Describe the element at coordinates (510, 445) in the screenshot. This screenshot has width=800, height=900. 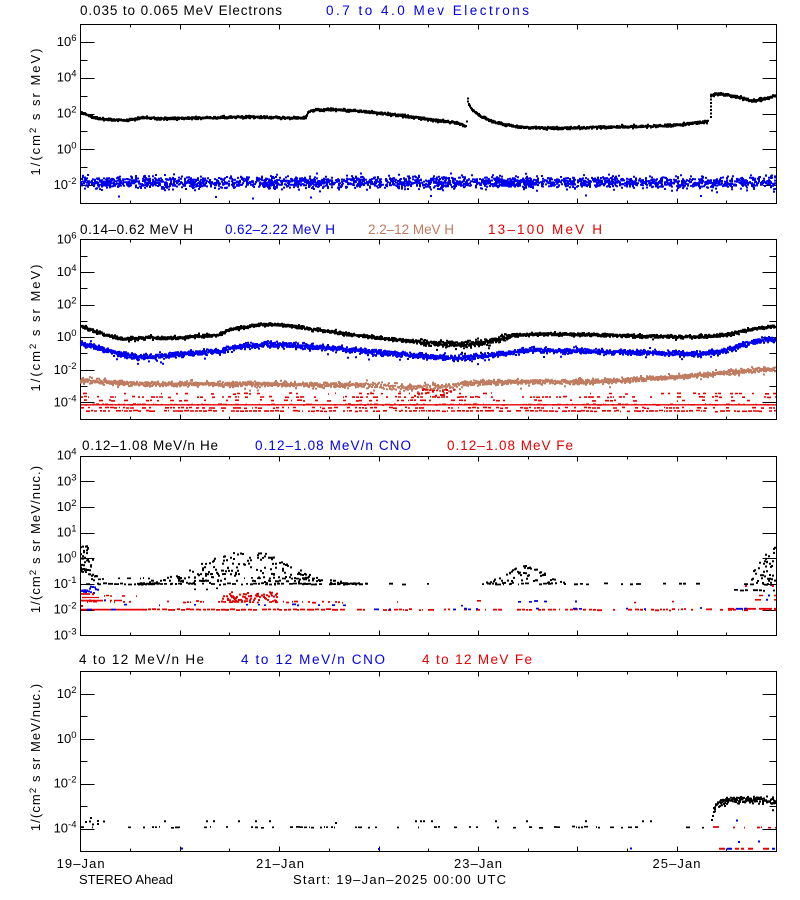
I see `svg-text: 0.12–1.08 MeV Fe` at that location.